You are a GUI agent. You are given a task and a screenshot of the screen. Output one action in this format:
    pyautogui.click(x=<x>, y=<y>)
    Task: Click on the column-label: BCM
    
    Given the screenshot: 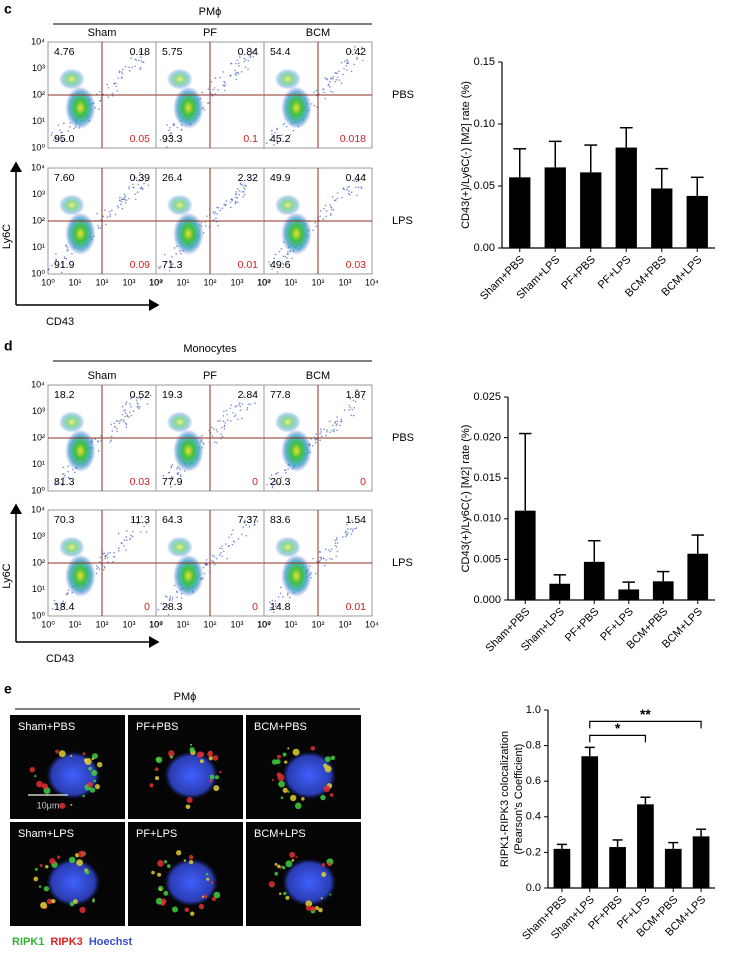 What is the action you would take?
    pyautogui.click(x=318, y=376)
    